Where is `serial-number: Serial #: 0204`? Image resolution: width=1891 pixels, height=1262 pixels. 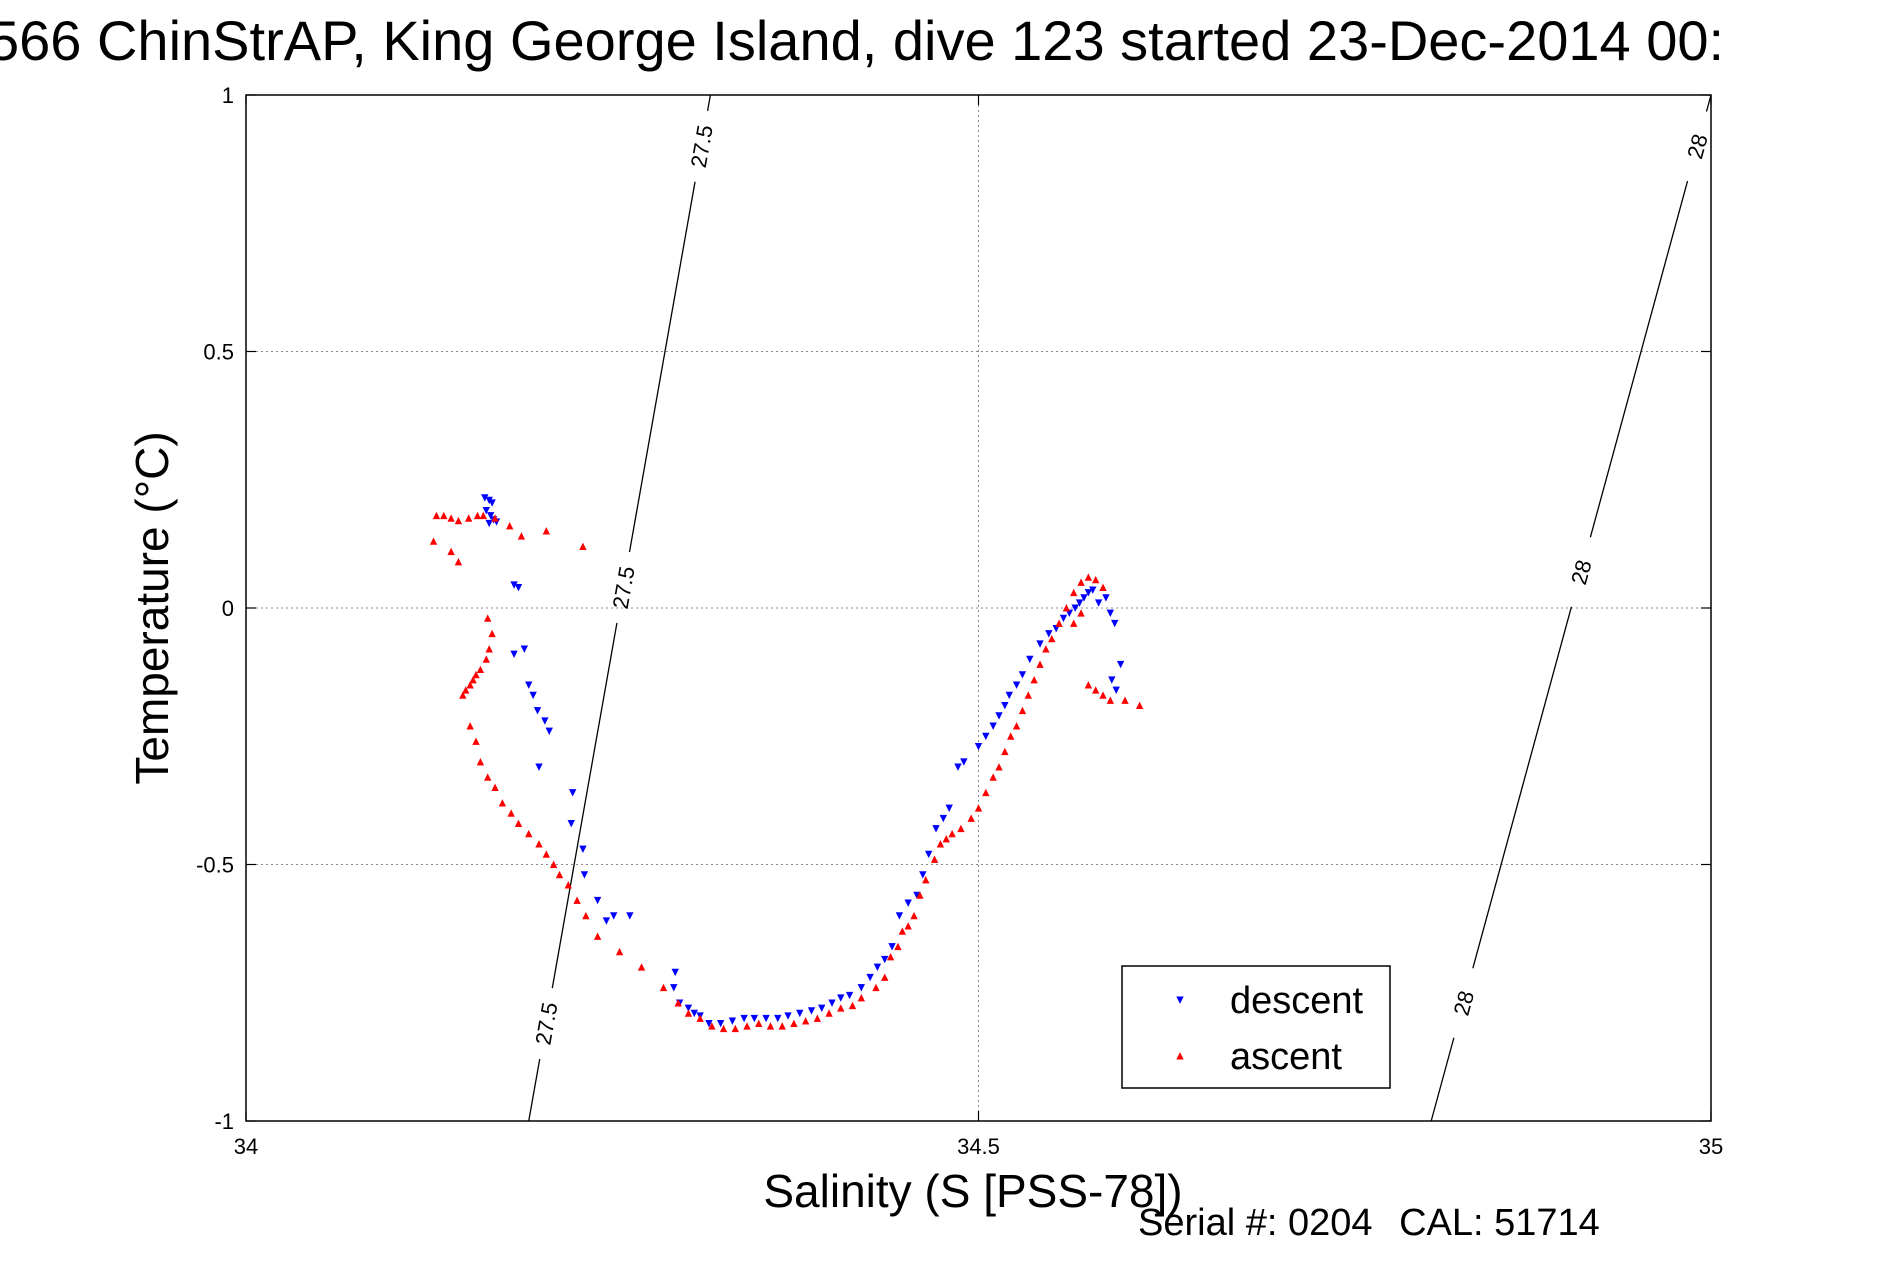
serial-number: Serial #: 0204 is located at coordinates (1255, 1223).